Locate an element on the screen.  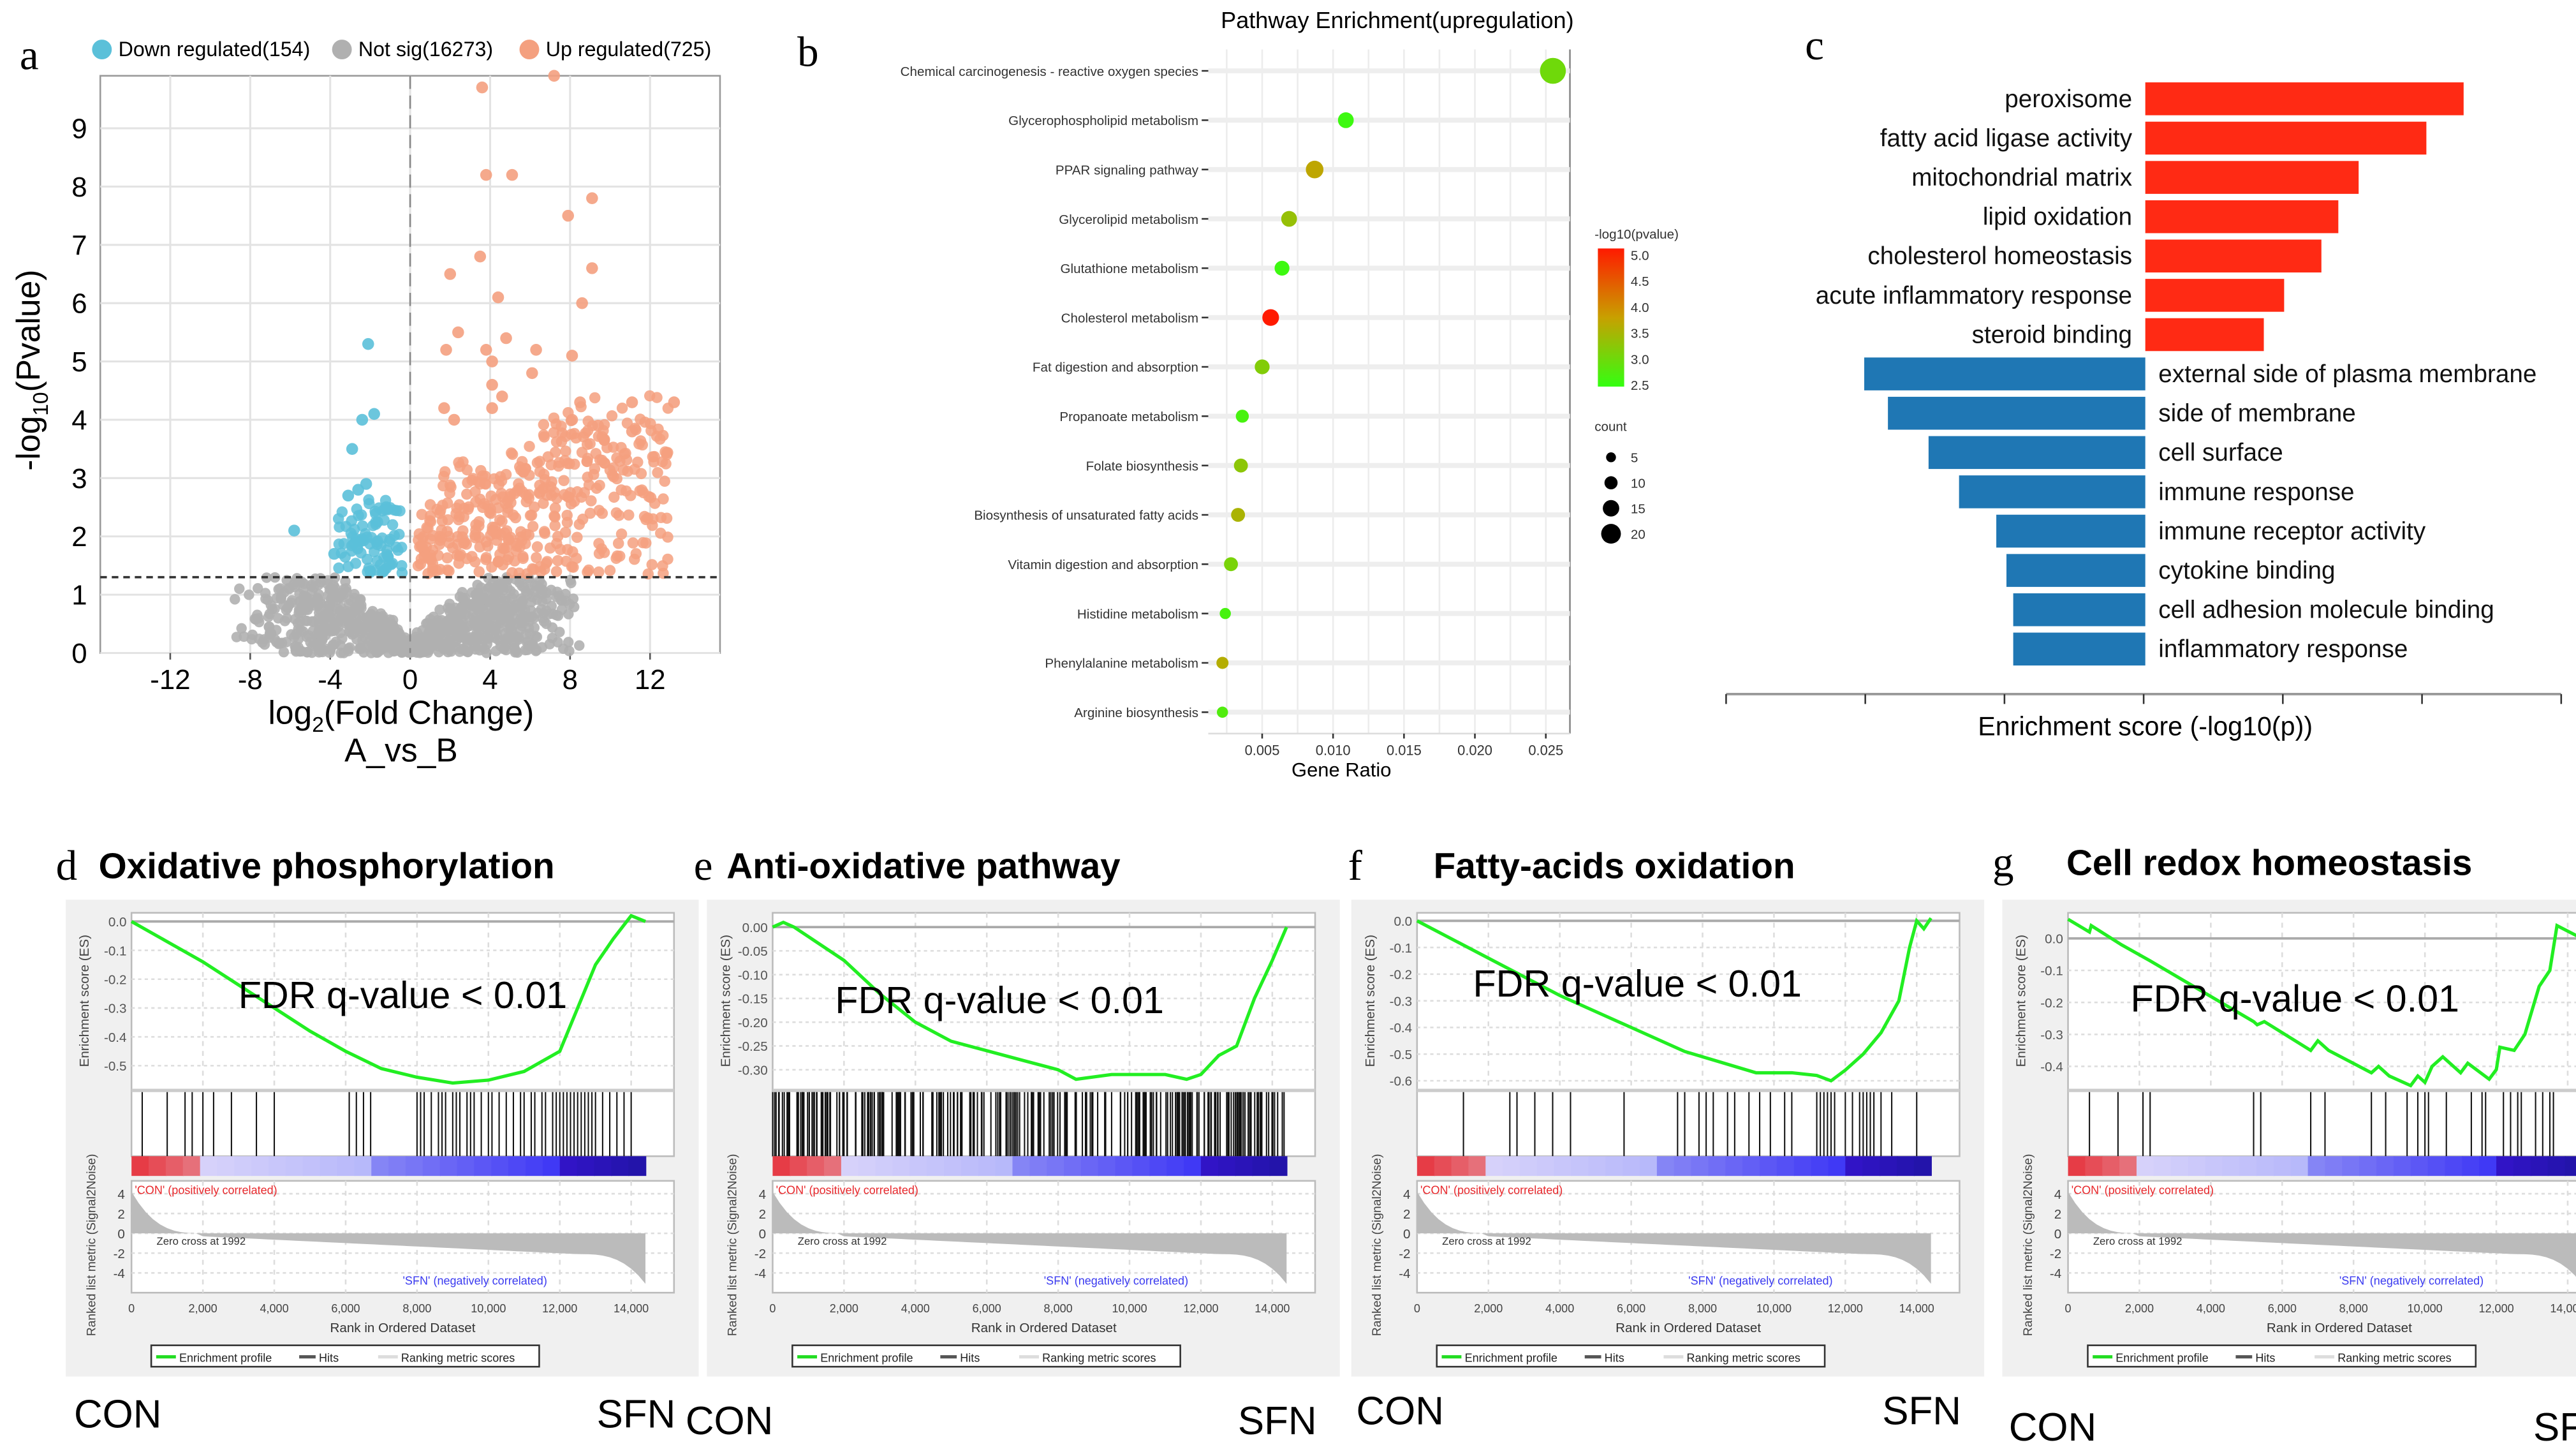
gsea-es-tick: -0.6 is located at coordinates (1401, 1081).